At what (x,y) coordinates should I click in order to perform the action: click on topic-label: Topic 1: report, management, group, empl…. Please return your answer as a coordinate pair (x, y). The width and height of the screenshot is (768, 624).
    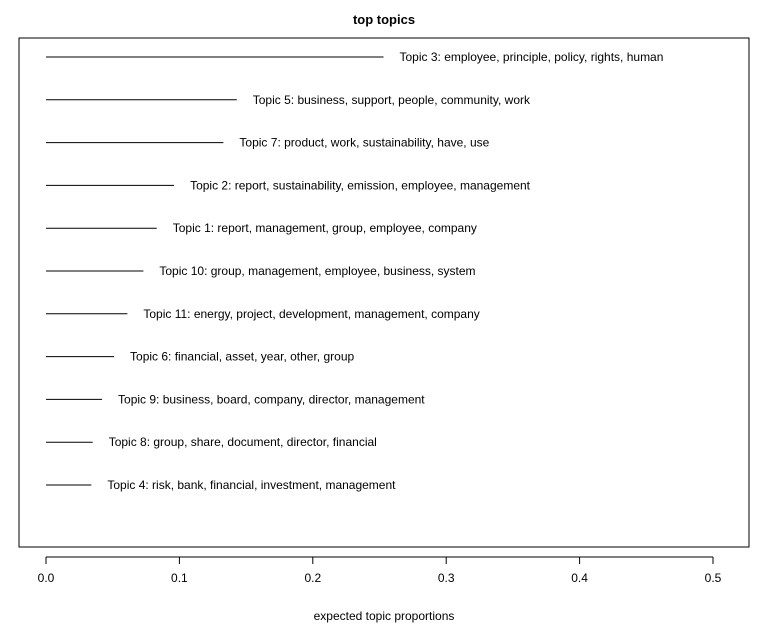
    Looking at the image, I should click on (325, 228).